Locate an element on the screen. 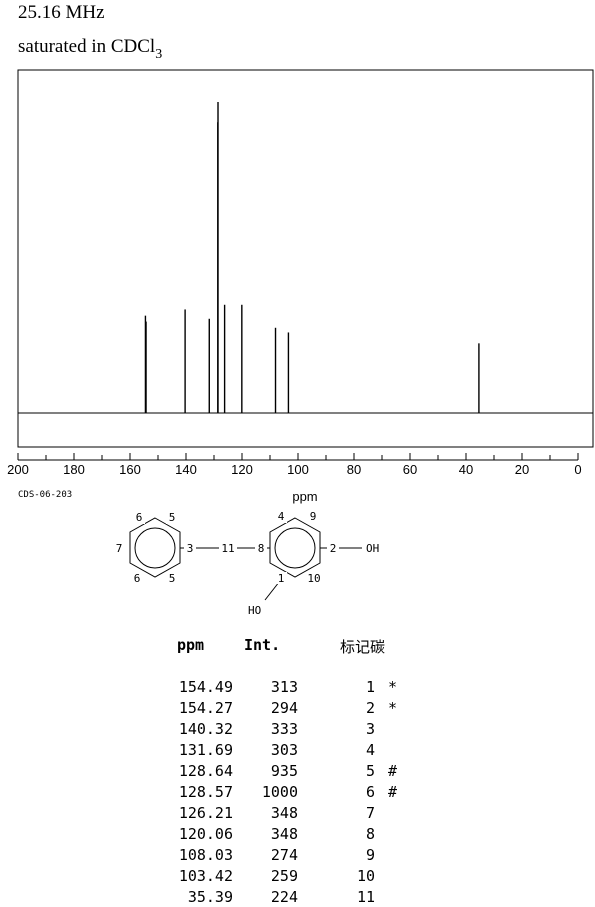  left-ring is located at coordinates (155, 547).